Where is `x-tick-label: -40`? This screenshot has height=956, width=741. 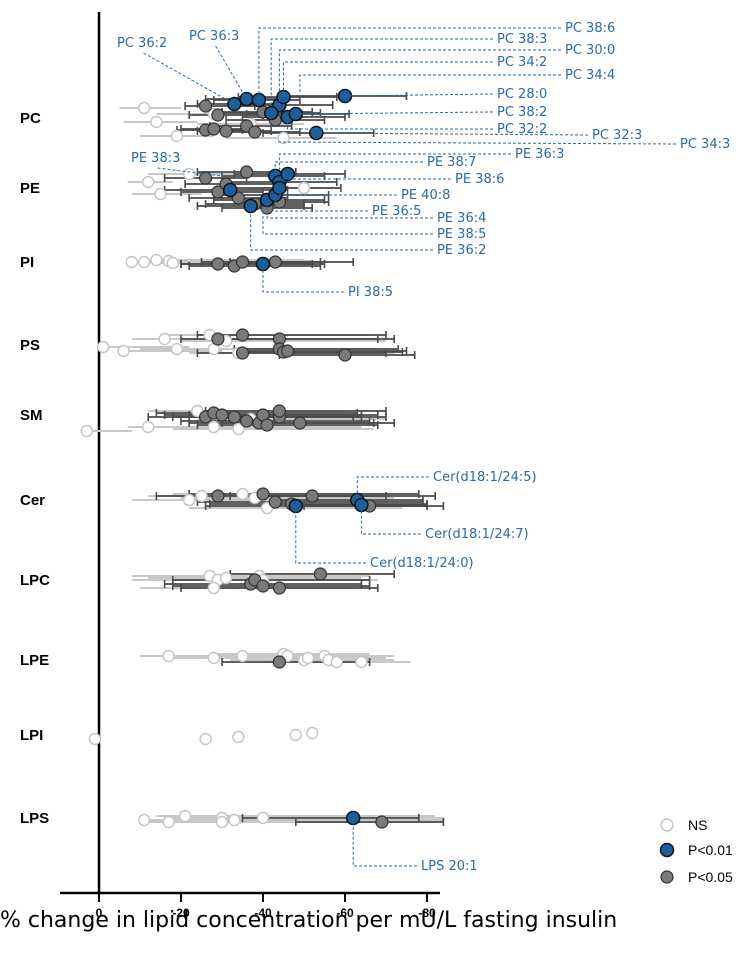 x-tick-label: -40 is located at coordinates (263, 913).